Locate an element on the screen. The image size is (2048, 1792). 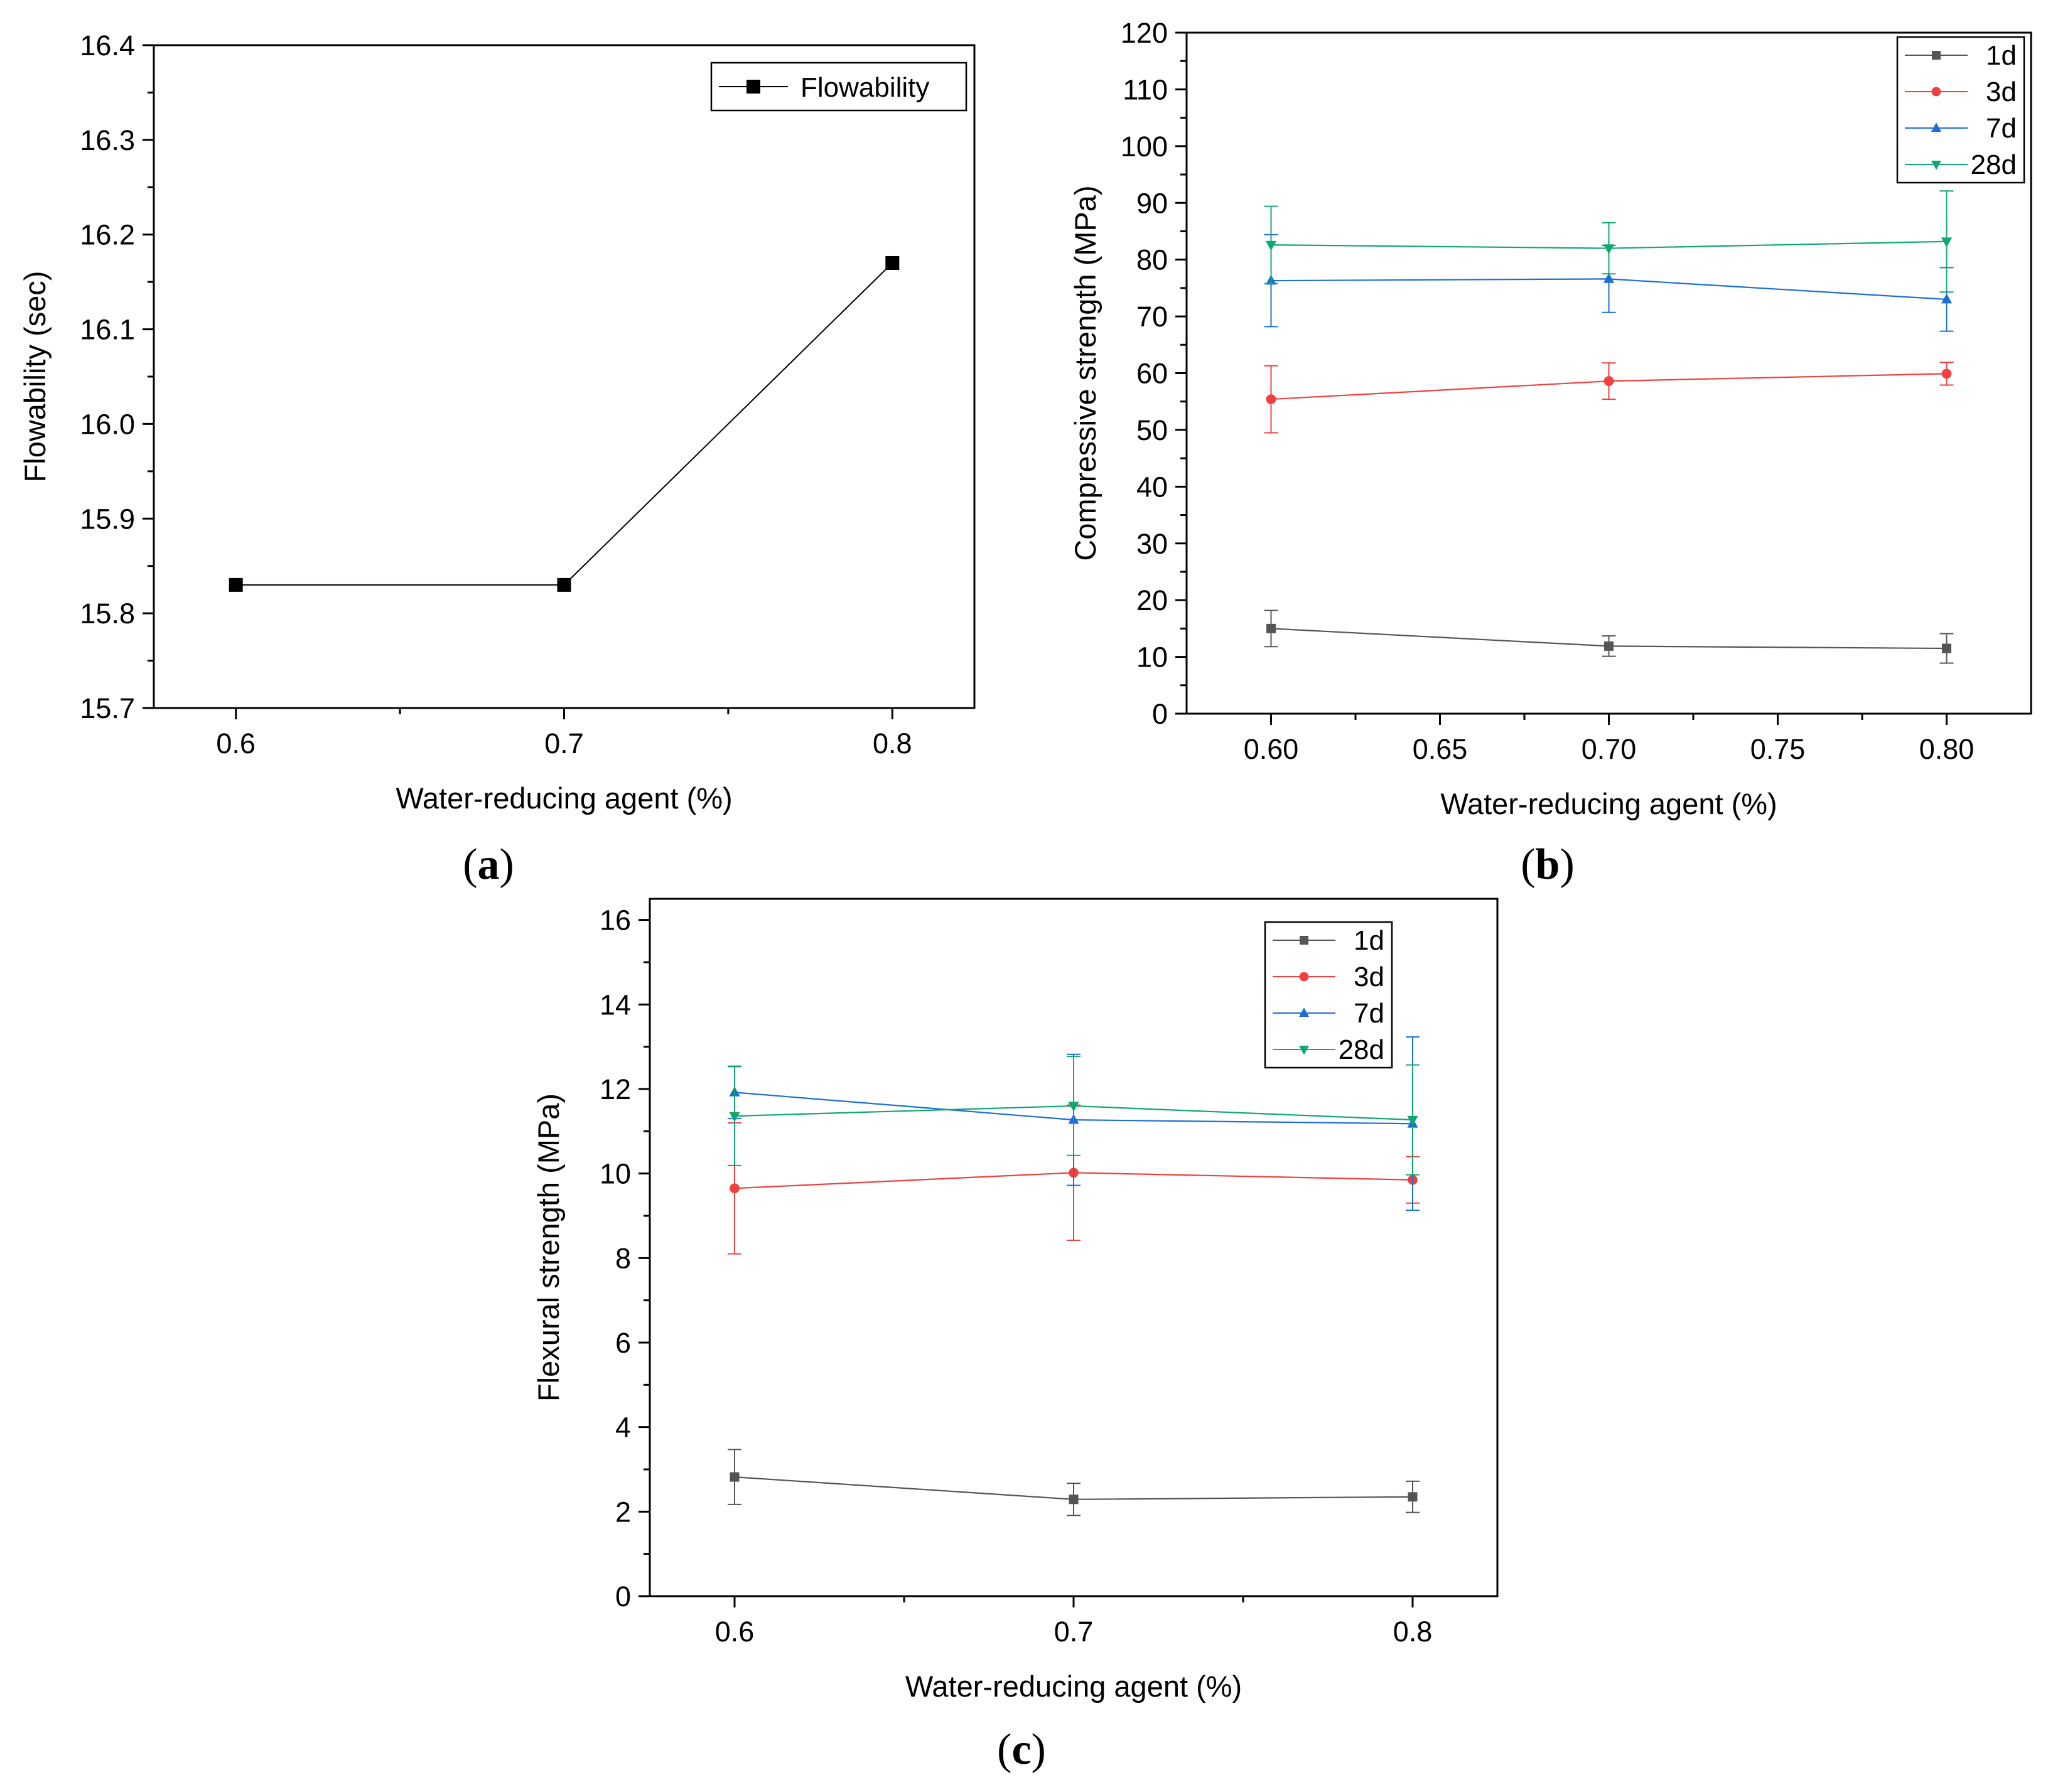
y-tick-label: 12 is located at coordinates (615, 1089).